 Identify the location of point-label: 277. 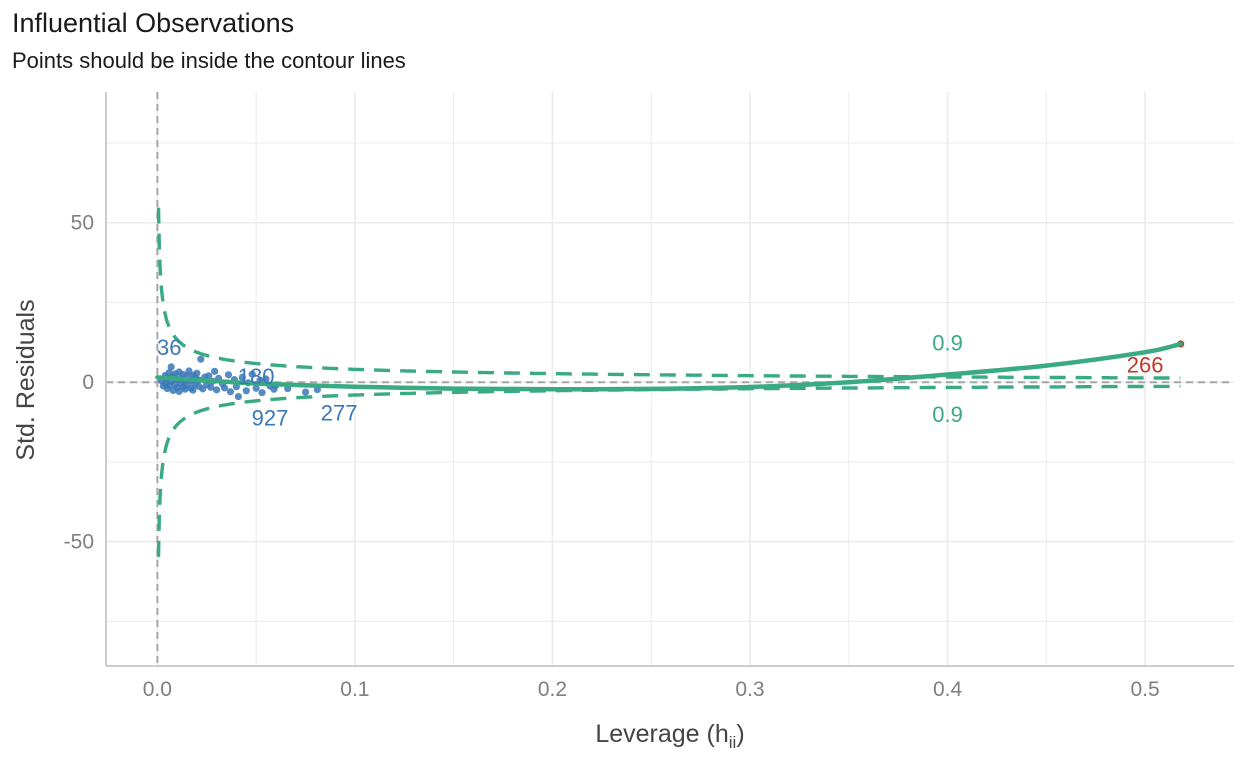
(339, 412).